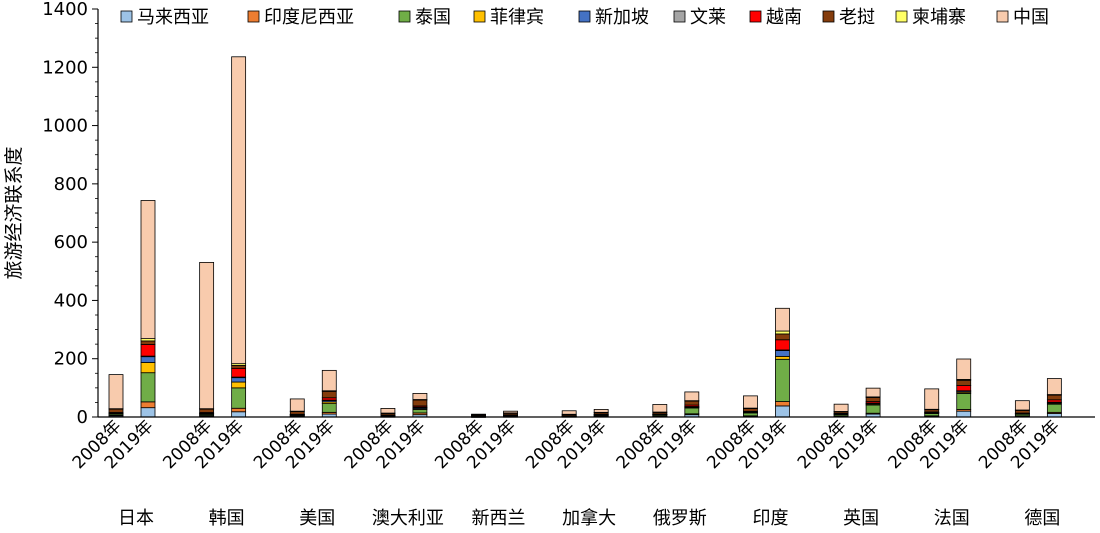 This screenshot has height=533, width=1100. What do you see at coordinates (71, 359) in the screenshot?
I see `y-tick-label: 200` at bounding box center [71, 359].